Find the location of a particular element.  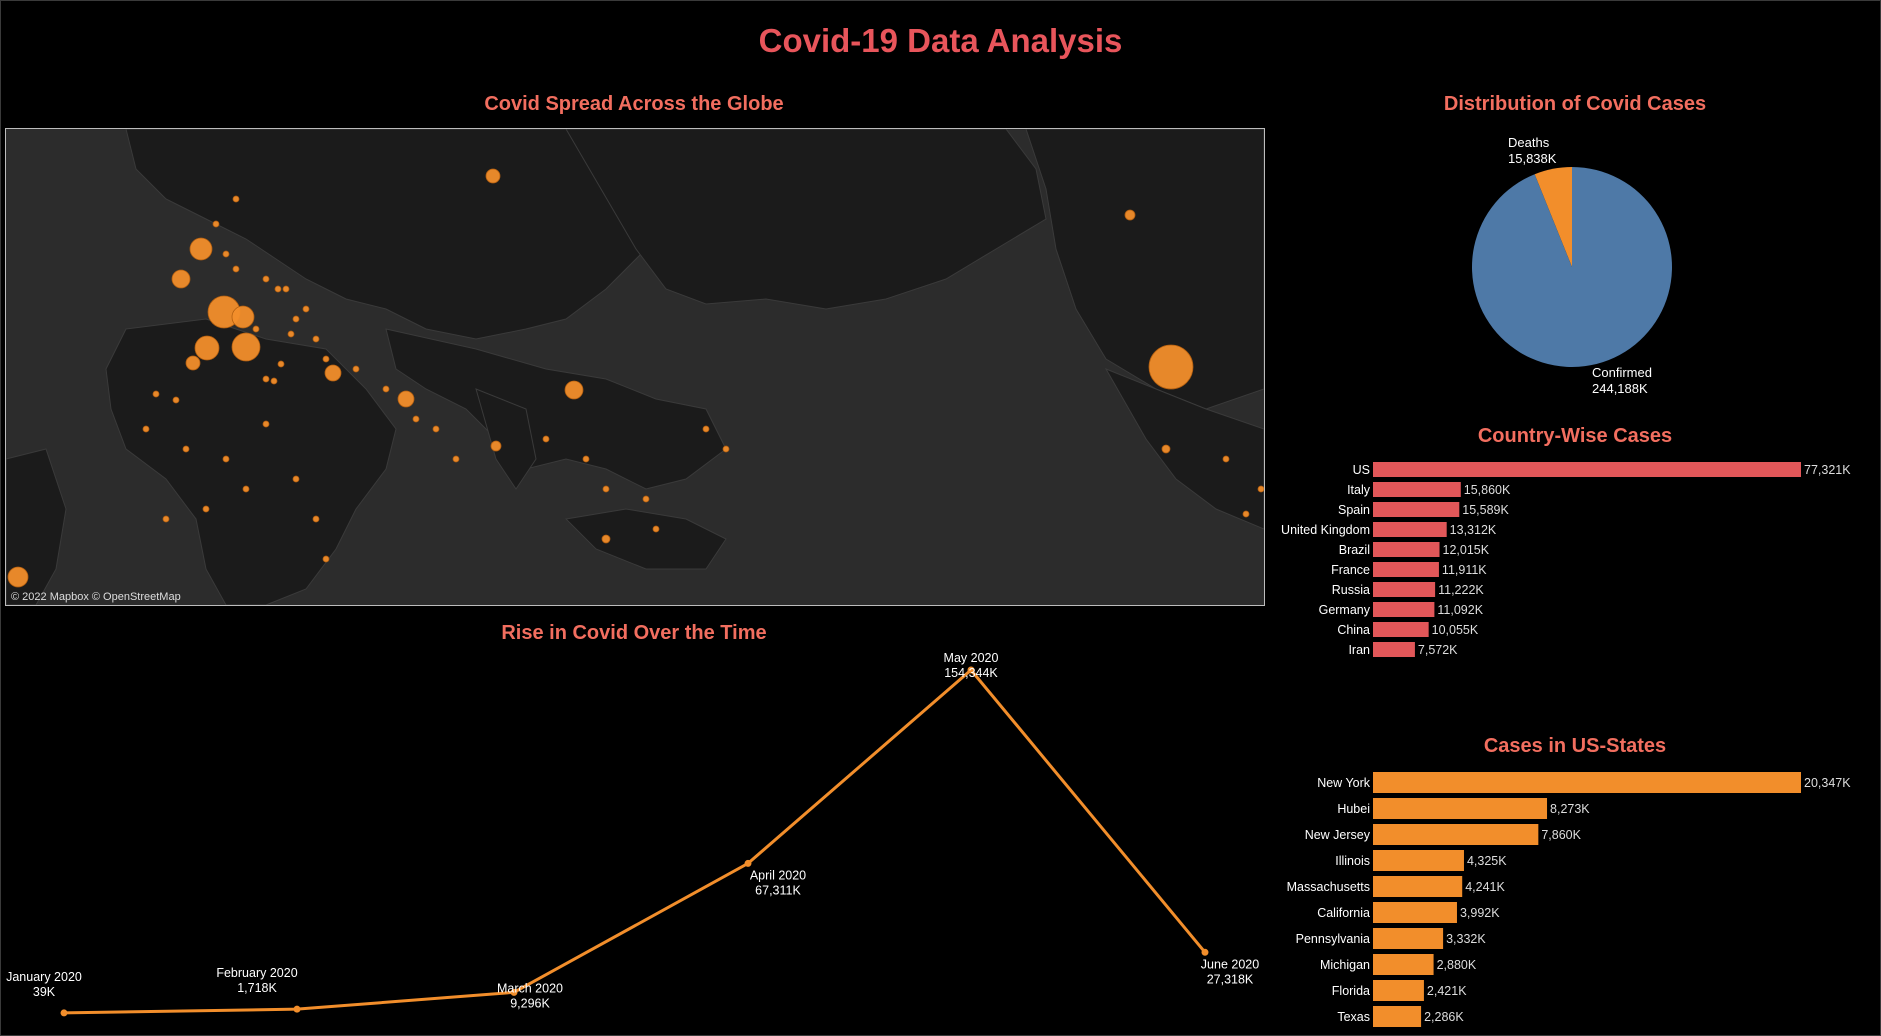

state-category-label: Florida is located at coordinates (1351, 991).